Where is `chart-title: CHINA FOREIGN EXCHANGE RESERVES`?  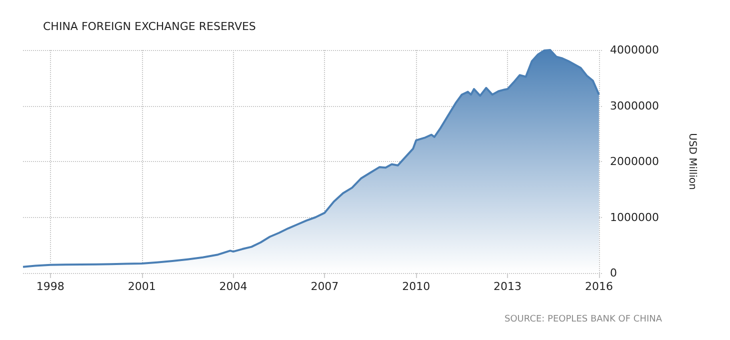
chart-title: CHINA FOREIGN EXCHANGE RESERVES is located at coordinates (149, 26).